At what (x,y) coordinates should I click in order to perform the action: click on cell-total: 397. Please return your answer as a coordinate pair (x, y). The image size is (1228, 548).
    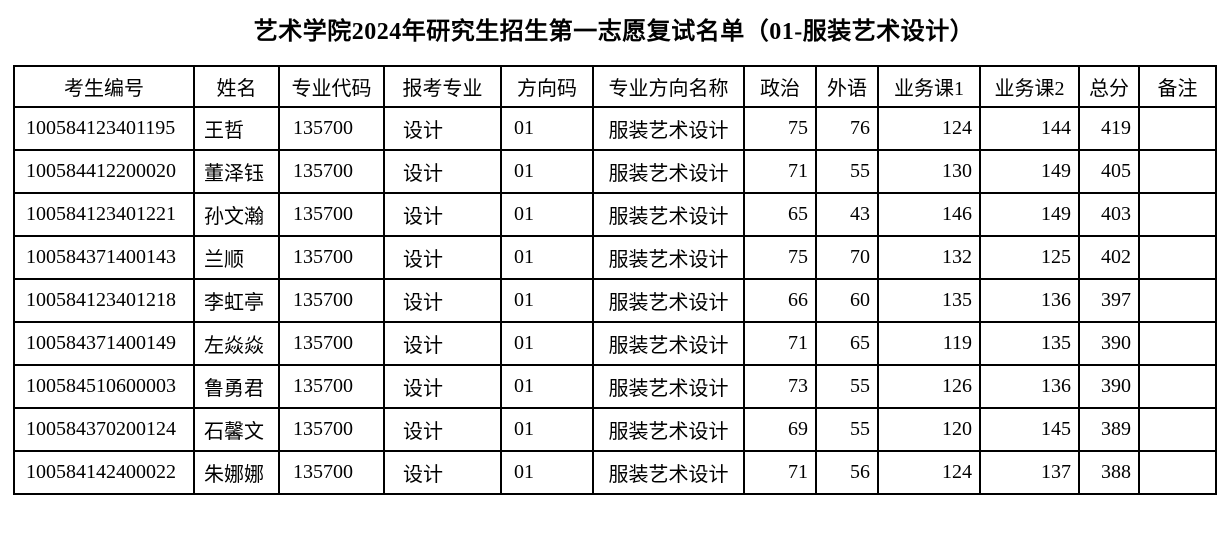
    Looking at the image, I should click on (1109, 300).